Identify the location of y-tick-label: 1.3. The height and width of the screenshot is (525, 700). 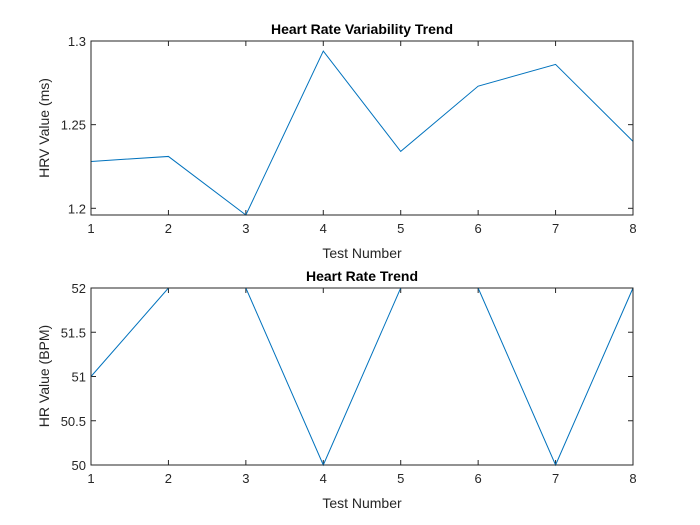
(77, 41).